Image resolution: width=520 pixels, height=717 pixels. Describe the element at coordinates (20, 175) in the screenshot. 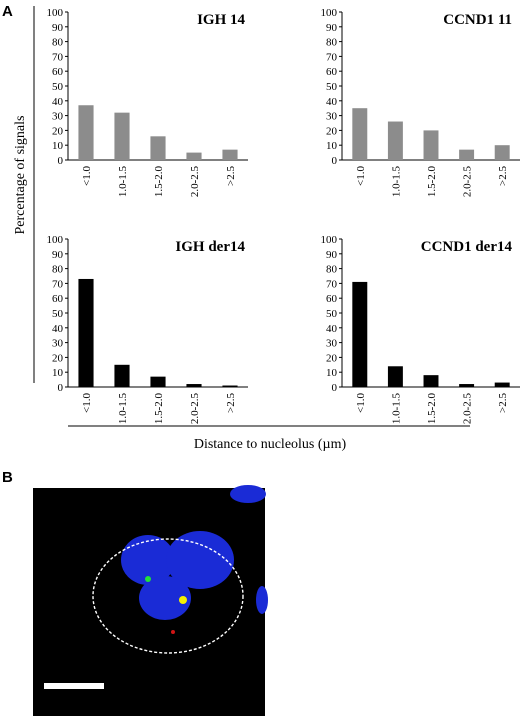

I see `y-axis-title: Percentage of signals` at that location.